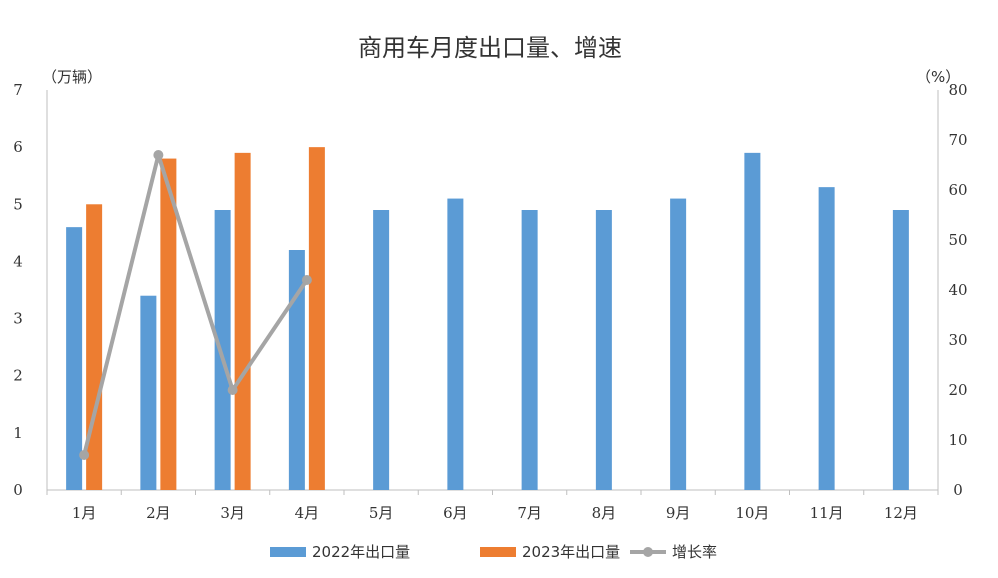 Image resolution: width=998 pixels, height=578 pixels. What do you see at coordinates (938, 77) in the screenshot?
I see `right-axis-unit: （%）` at bounding box center [938, 77].